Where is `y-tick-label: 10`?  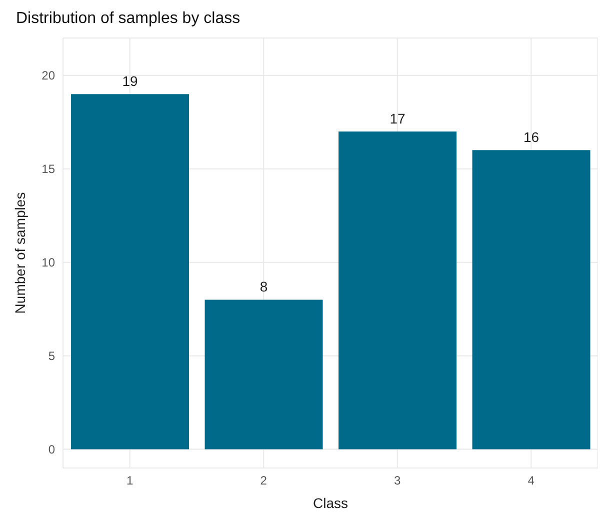 y-tick-label: 10 is located at coordinates (49, 263).